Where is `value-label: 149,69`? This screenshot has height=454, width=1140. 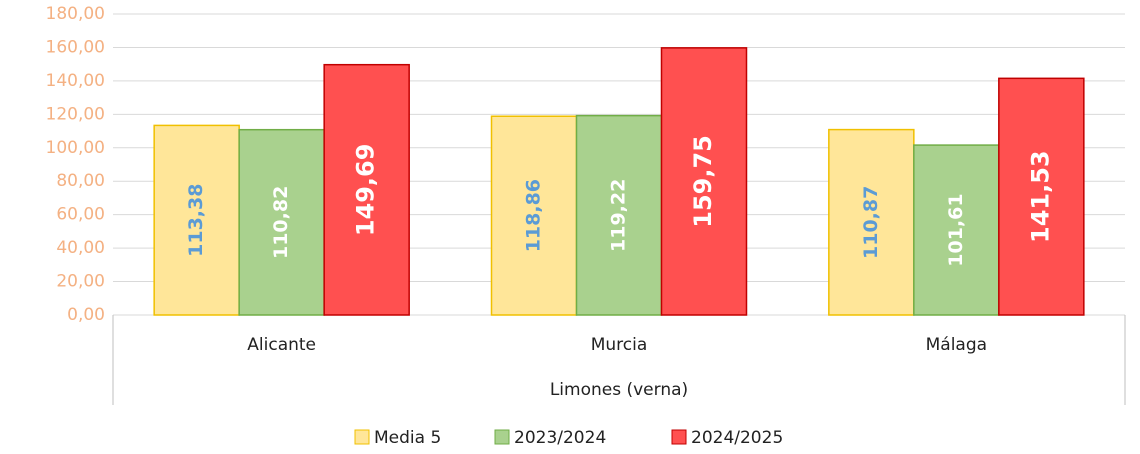 value-label: 149,69 is located at coordinates (366, 190).